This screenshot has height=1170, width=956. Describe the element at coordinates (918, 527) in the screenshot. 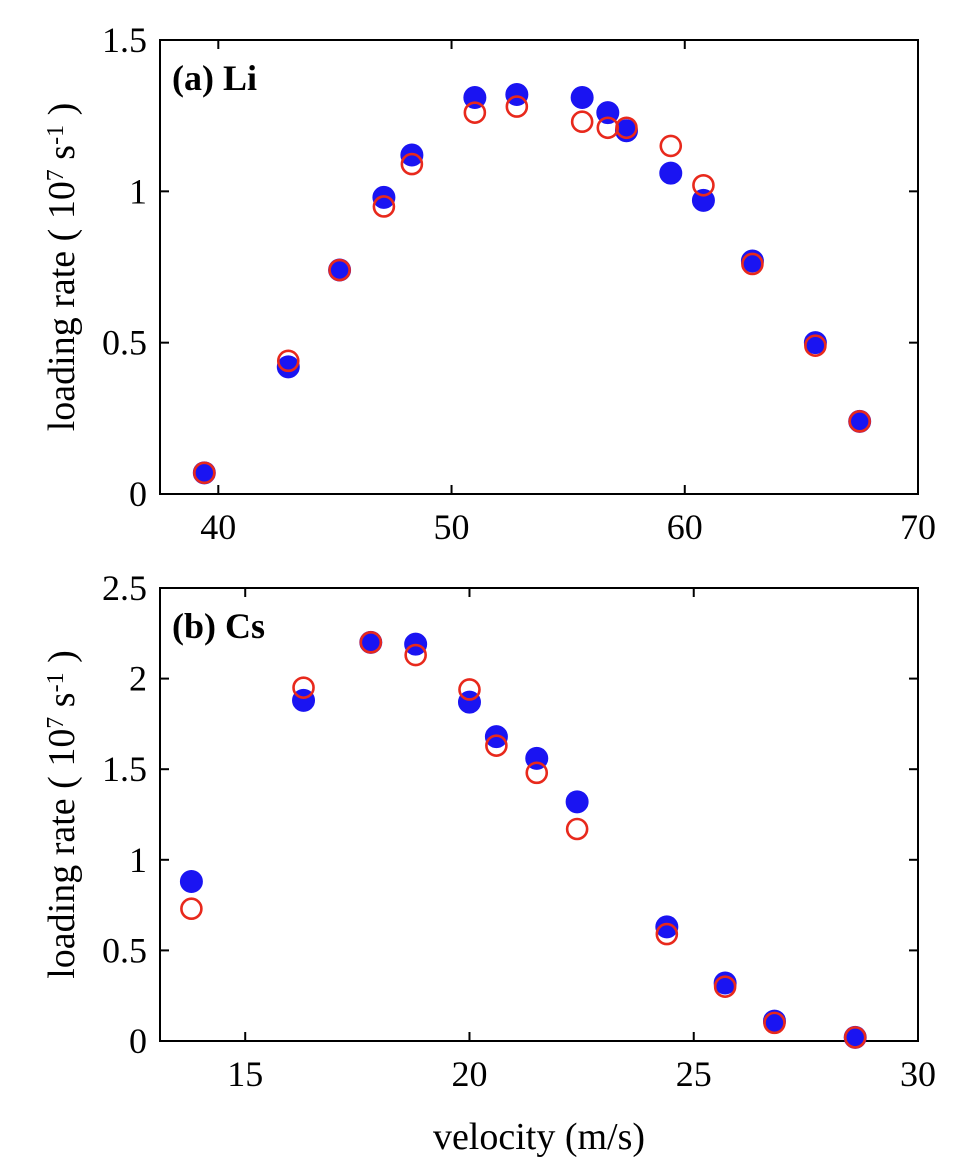

I see `x-tick-label: 70` at that location.